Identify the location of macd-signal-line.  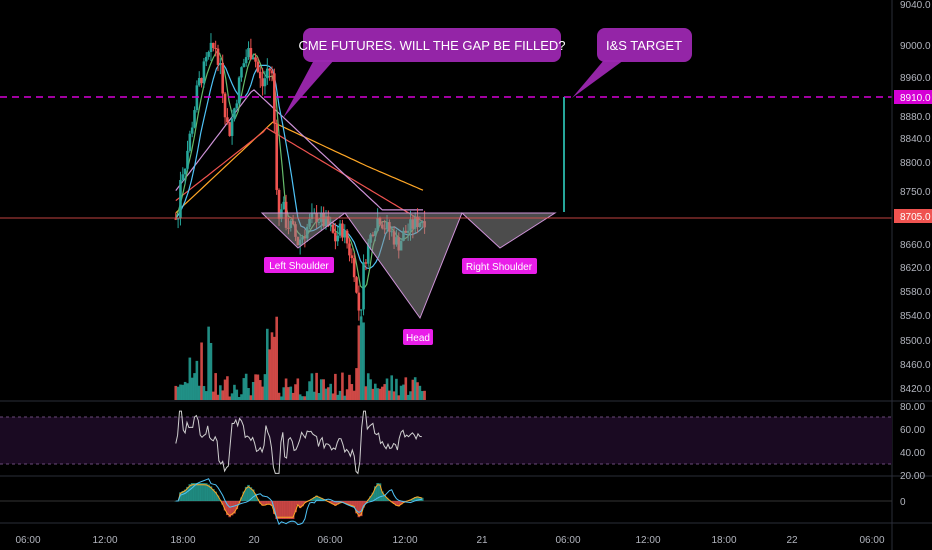
(299, 502).